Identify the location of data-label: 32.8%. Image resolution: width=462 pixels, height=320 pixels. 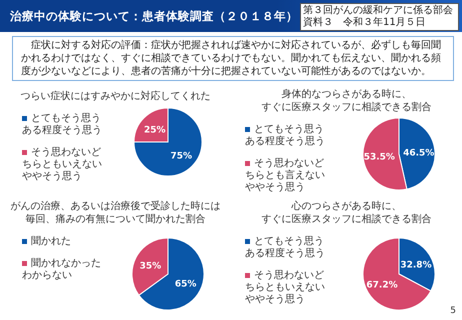
(416, 265).